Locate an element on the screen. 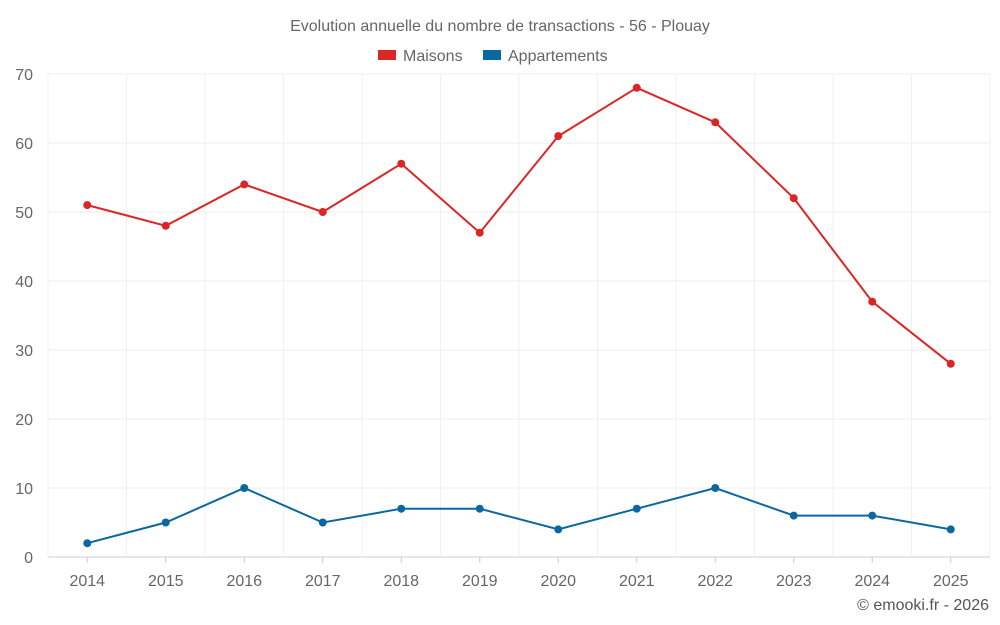 Image resolution: width=1000 pixels, height=625 pixels. y-tick-label: 0 is located at coordinates (28, 558).